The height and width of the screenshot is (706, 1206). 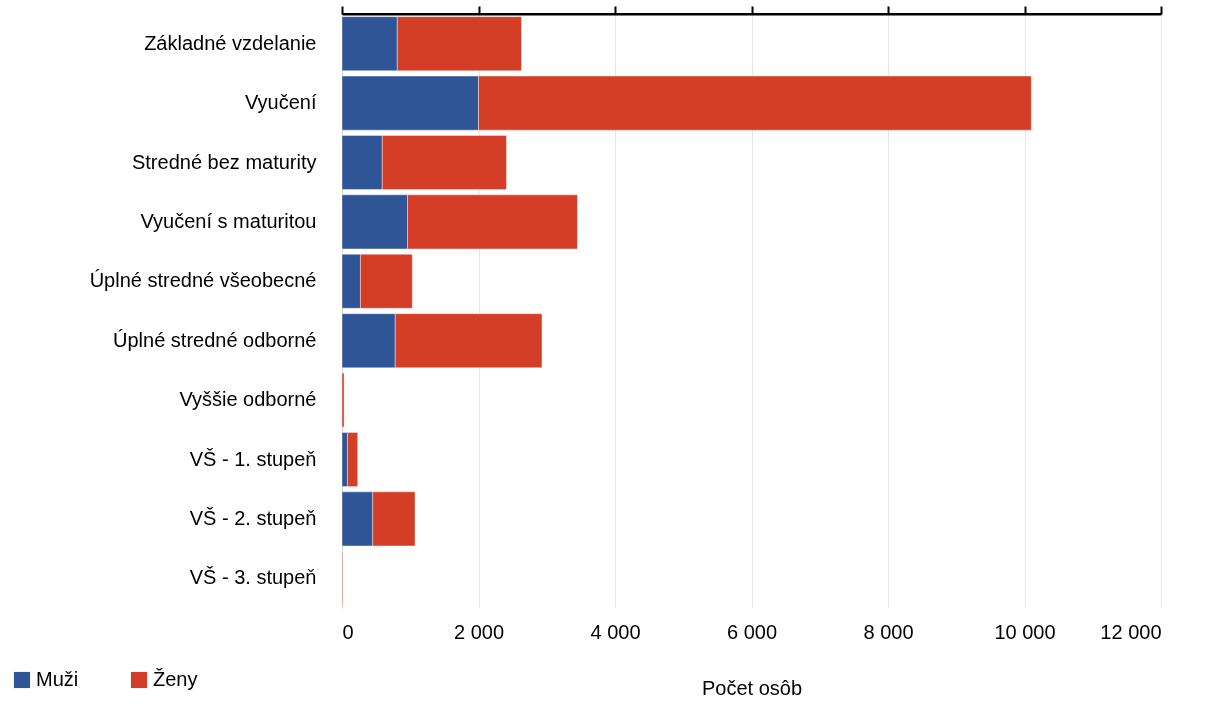 I want to click on x-tick-label: 12 000, so click(x=1131, y=631).